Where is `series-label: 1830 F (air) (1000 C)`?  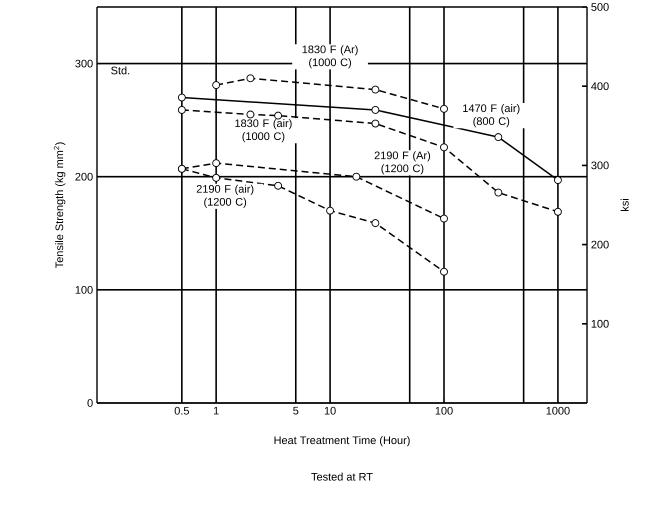 series-label: 1830 F (air) (1000 C) is located at coordinates (263, 130).